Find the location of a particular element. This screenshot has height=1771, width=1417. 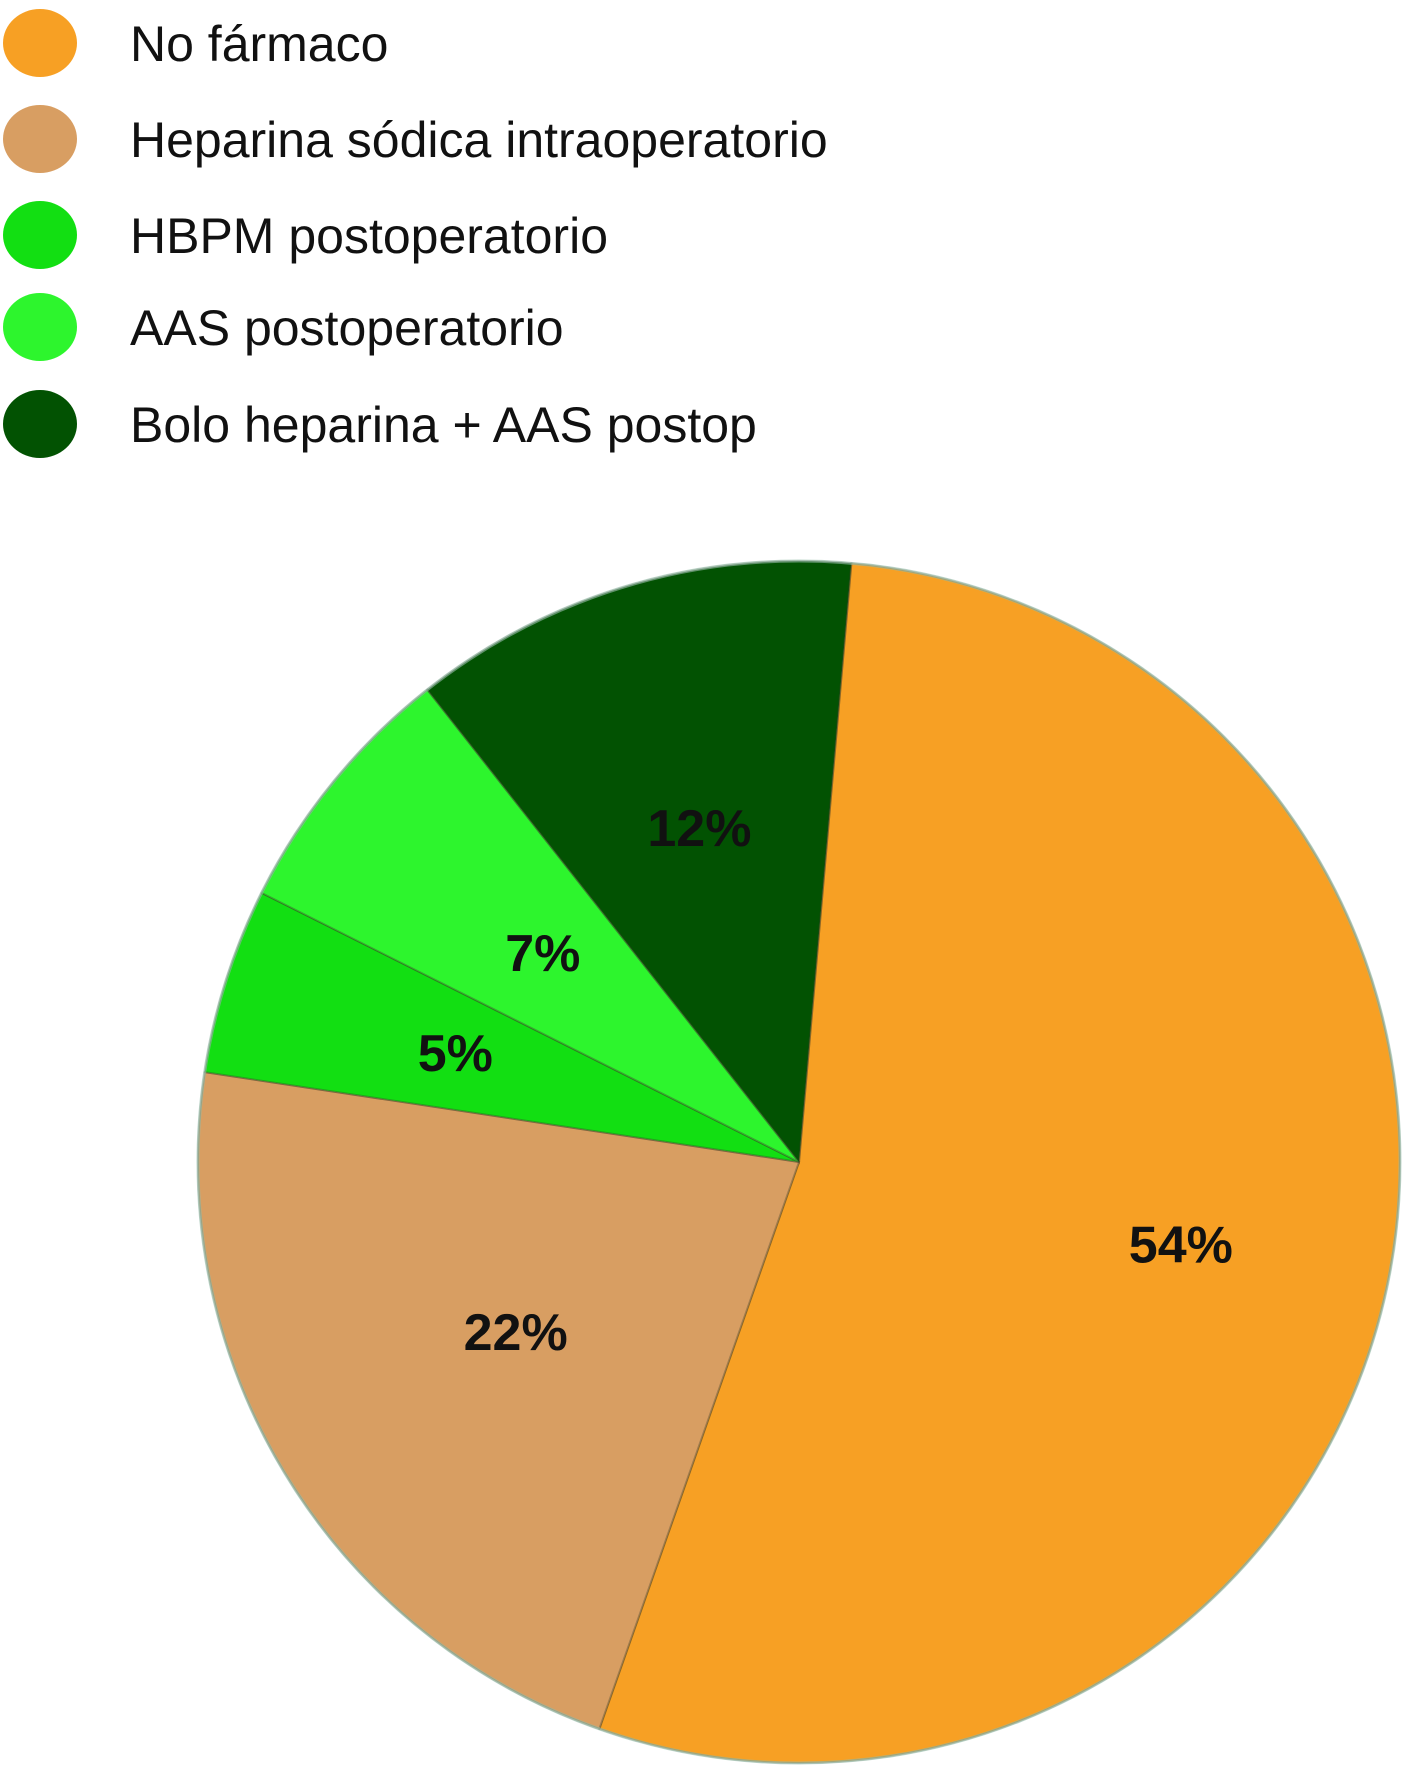

legend-item: AAS postoperatorio is located at coordinates (500, 327).